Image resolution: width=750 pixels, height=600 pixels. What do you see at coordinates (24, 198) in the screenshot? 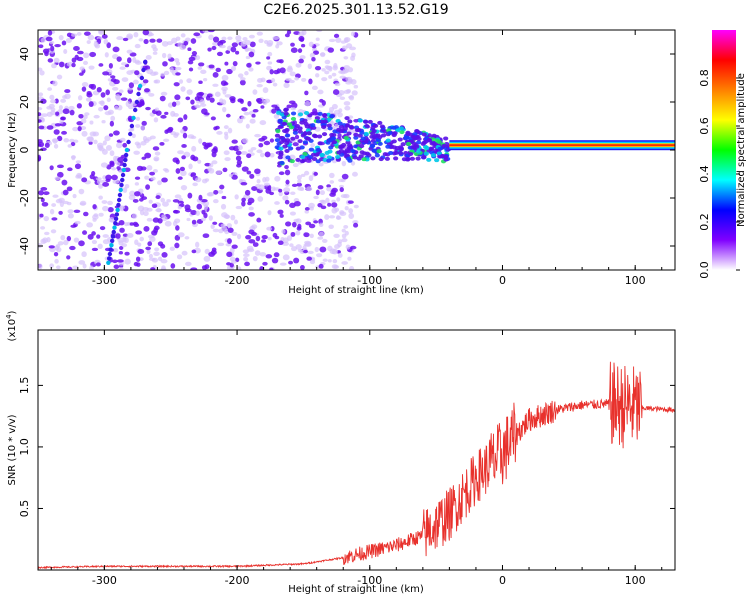
I see `y-tick-label: -20` at bounding box center [24, 198].